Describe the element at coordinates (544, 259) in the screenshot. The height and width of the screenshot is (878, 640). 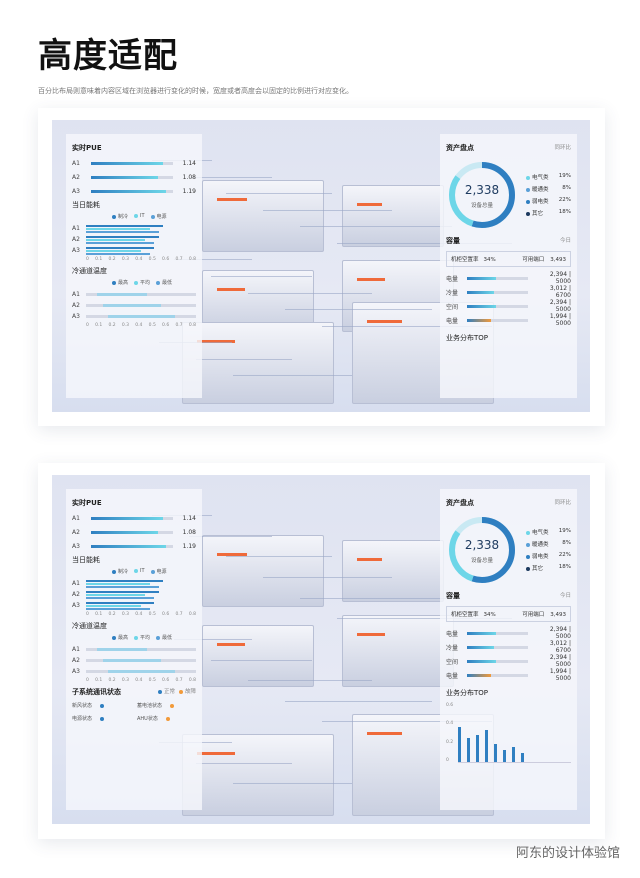
I see `ports: 可用端口 3,493` at that location.